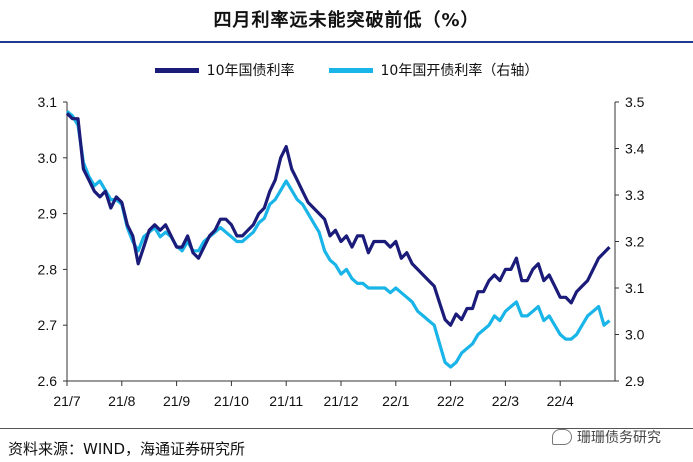 Image resolution: width=693 pixels, height=462 pixels. I want to click on right-tick-label: 3.3, so click(635, 195).